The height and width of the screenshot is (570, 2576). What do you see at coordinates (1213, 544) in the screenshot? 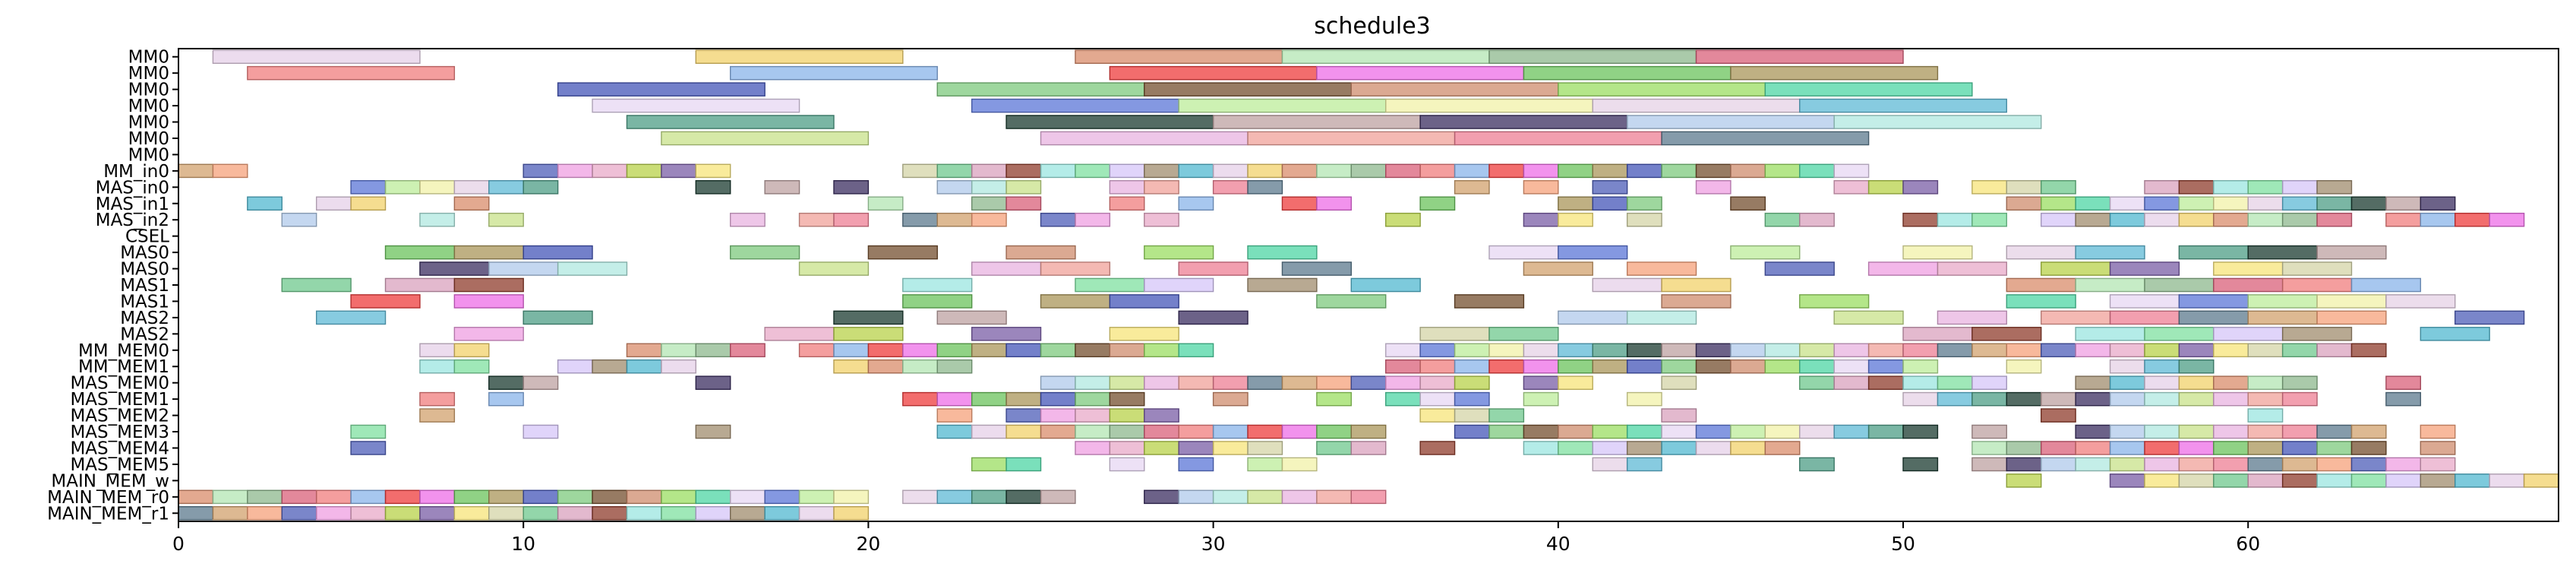
I see `x-tick-label: 30` at bounding box center [1213, 544].